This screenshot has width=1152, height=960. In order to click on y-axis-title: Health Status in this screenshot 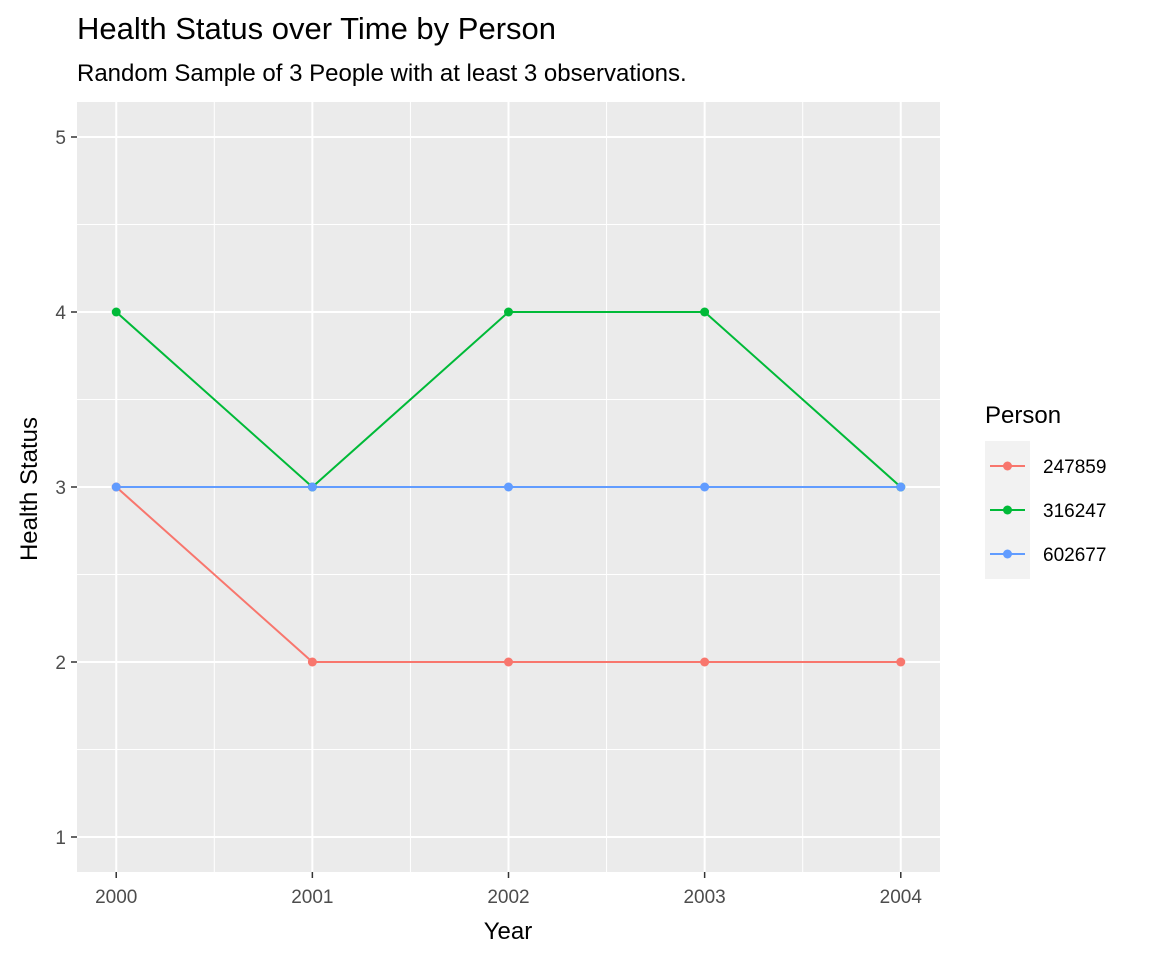, I will do `click(29, 489)`.